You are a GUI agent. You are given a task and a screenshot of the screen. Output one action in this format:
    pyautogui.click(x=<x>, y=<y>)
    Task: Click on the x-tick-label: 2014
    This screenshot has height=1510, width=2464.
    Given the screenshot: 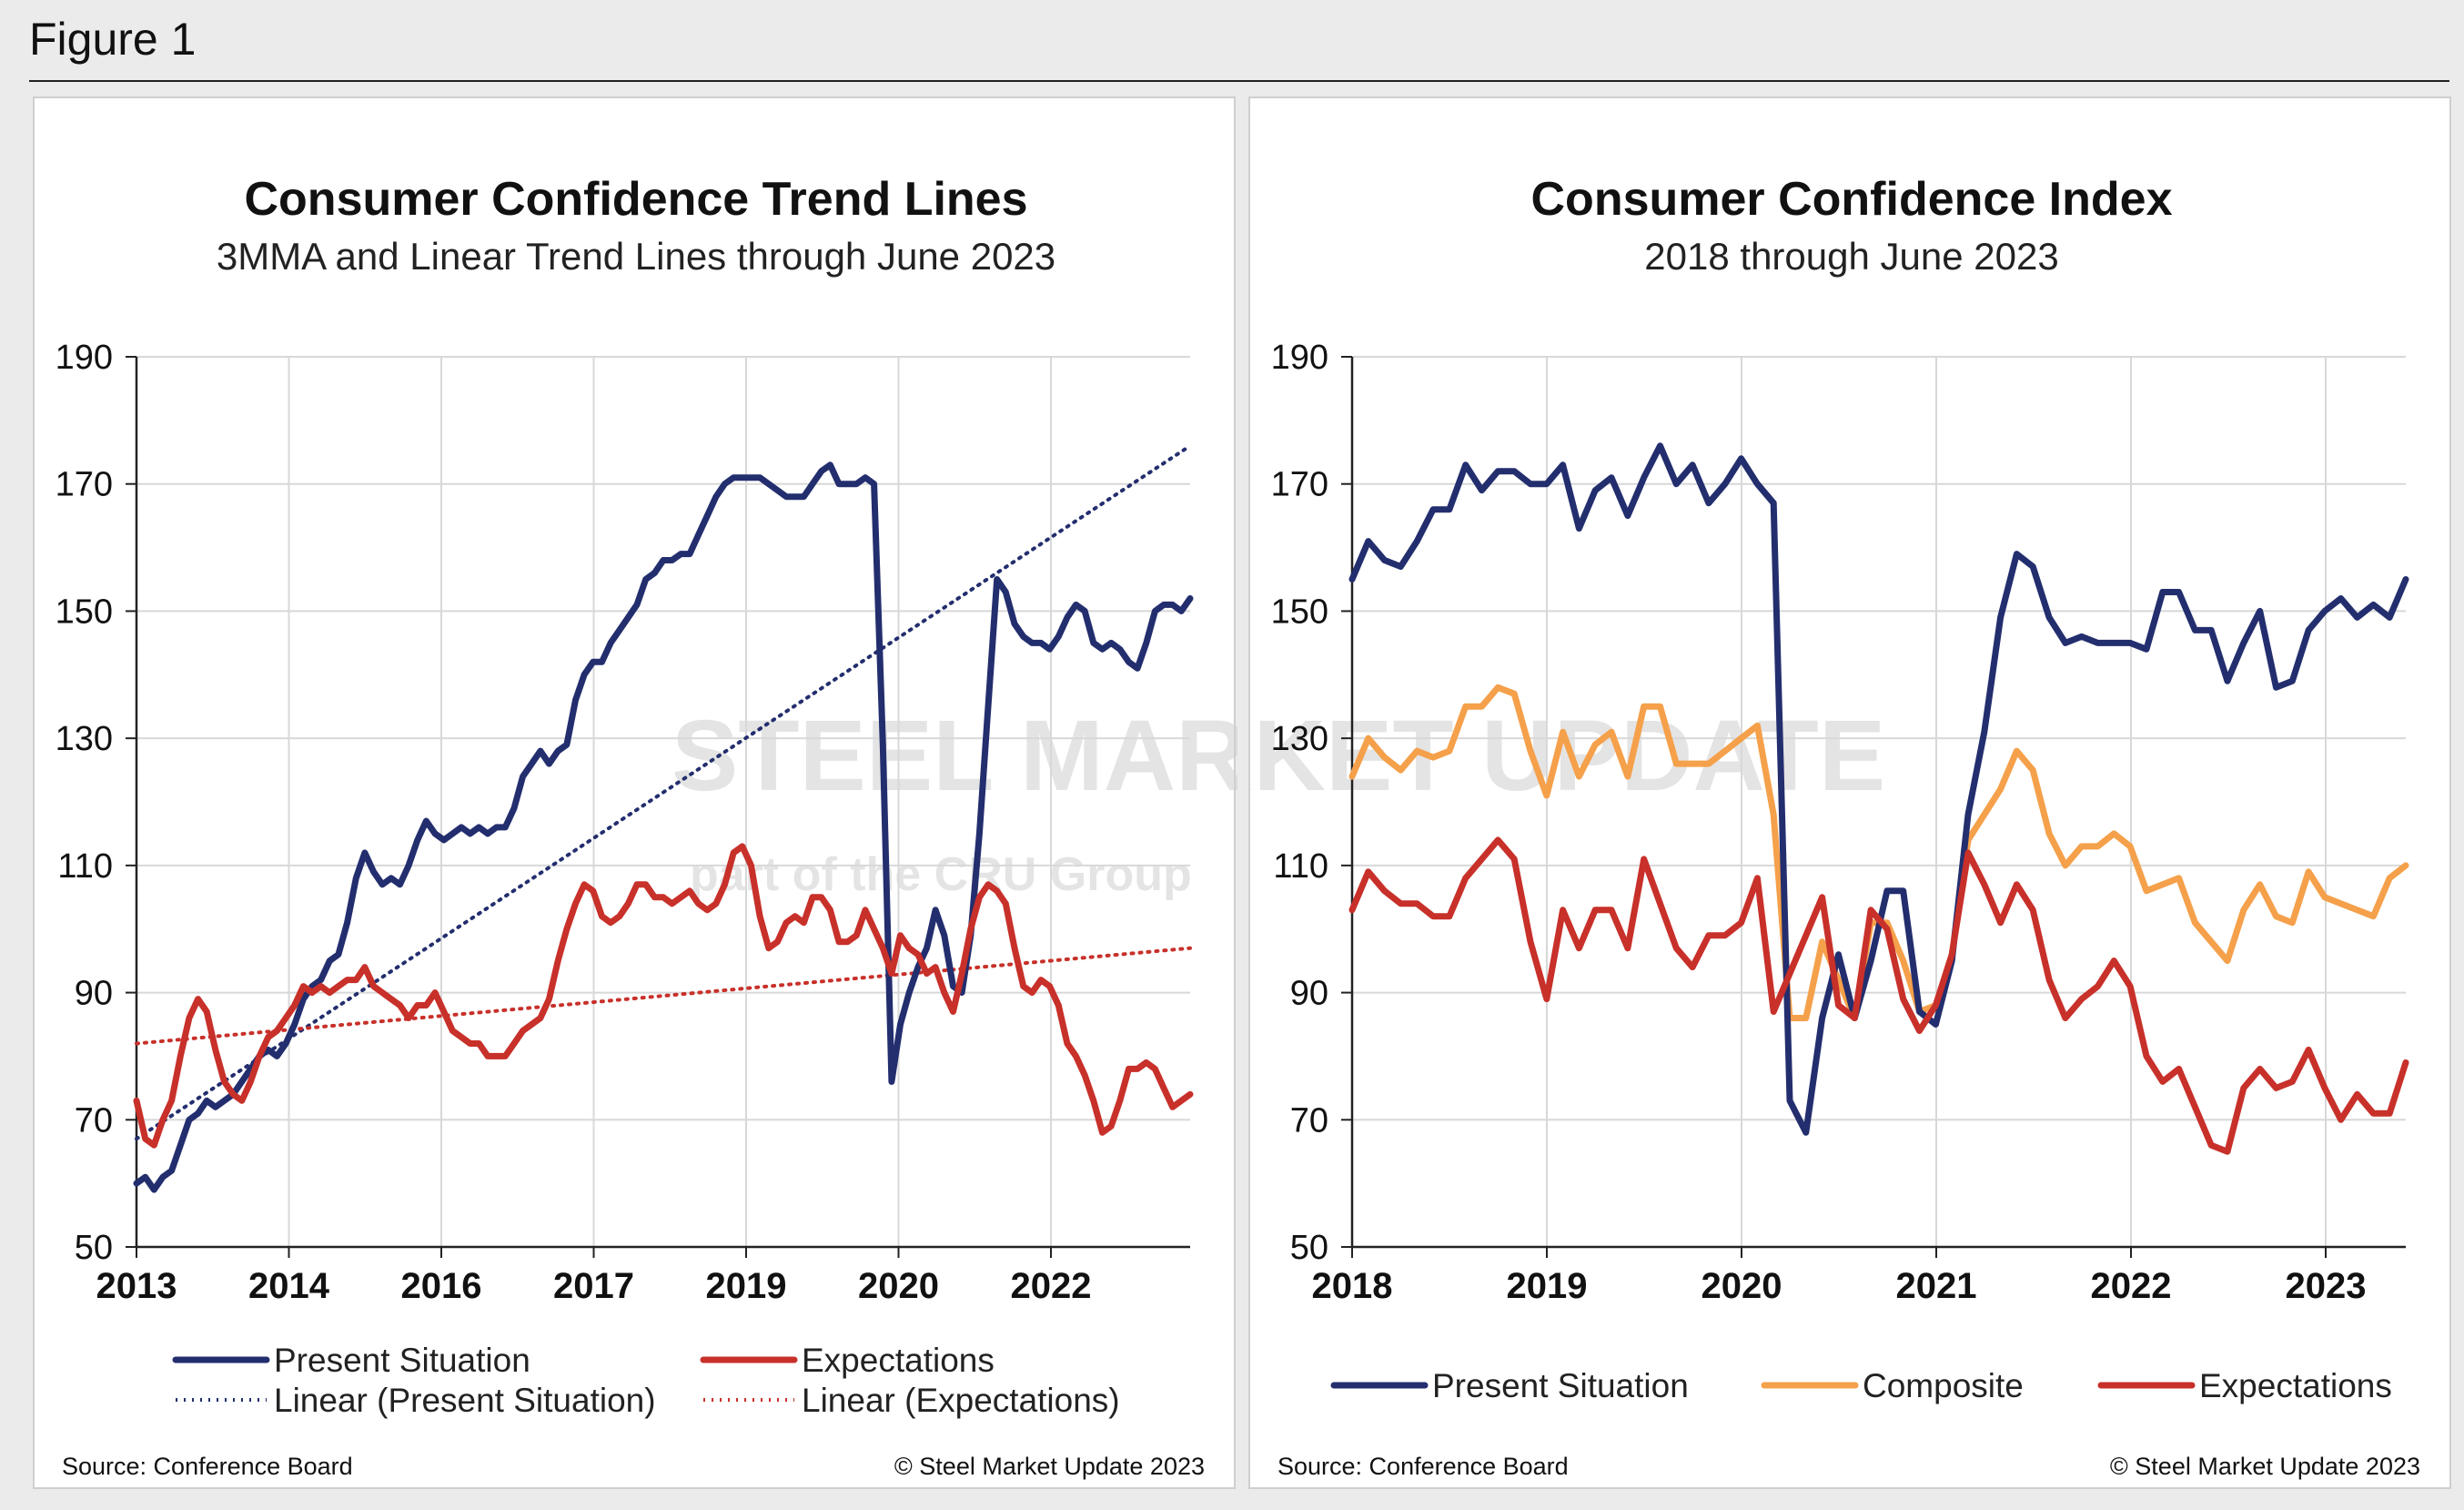 What is the action you would take?
    pyautogui.click(x=289, y=1286)
    